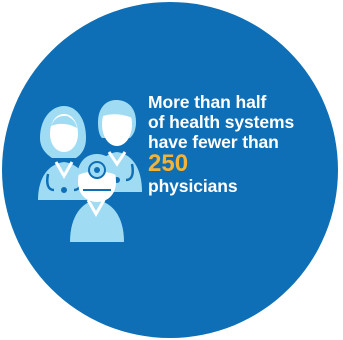 The width and height of the screenshot is (343, 340). Describe the element at coordinates (221, 122) in the screenshot. I see `statistic-line-2: of health systems` at that location.